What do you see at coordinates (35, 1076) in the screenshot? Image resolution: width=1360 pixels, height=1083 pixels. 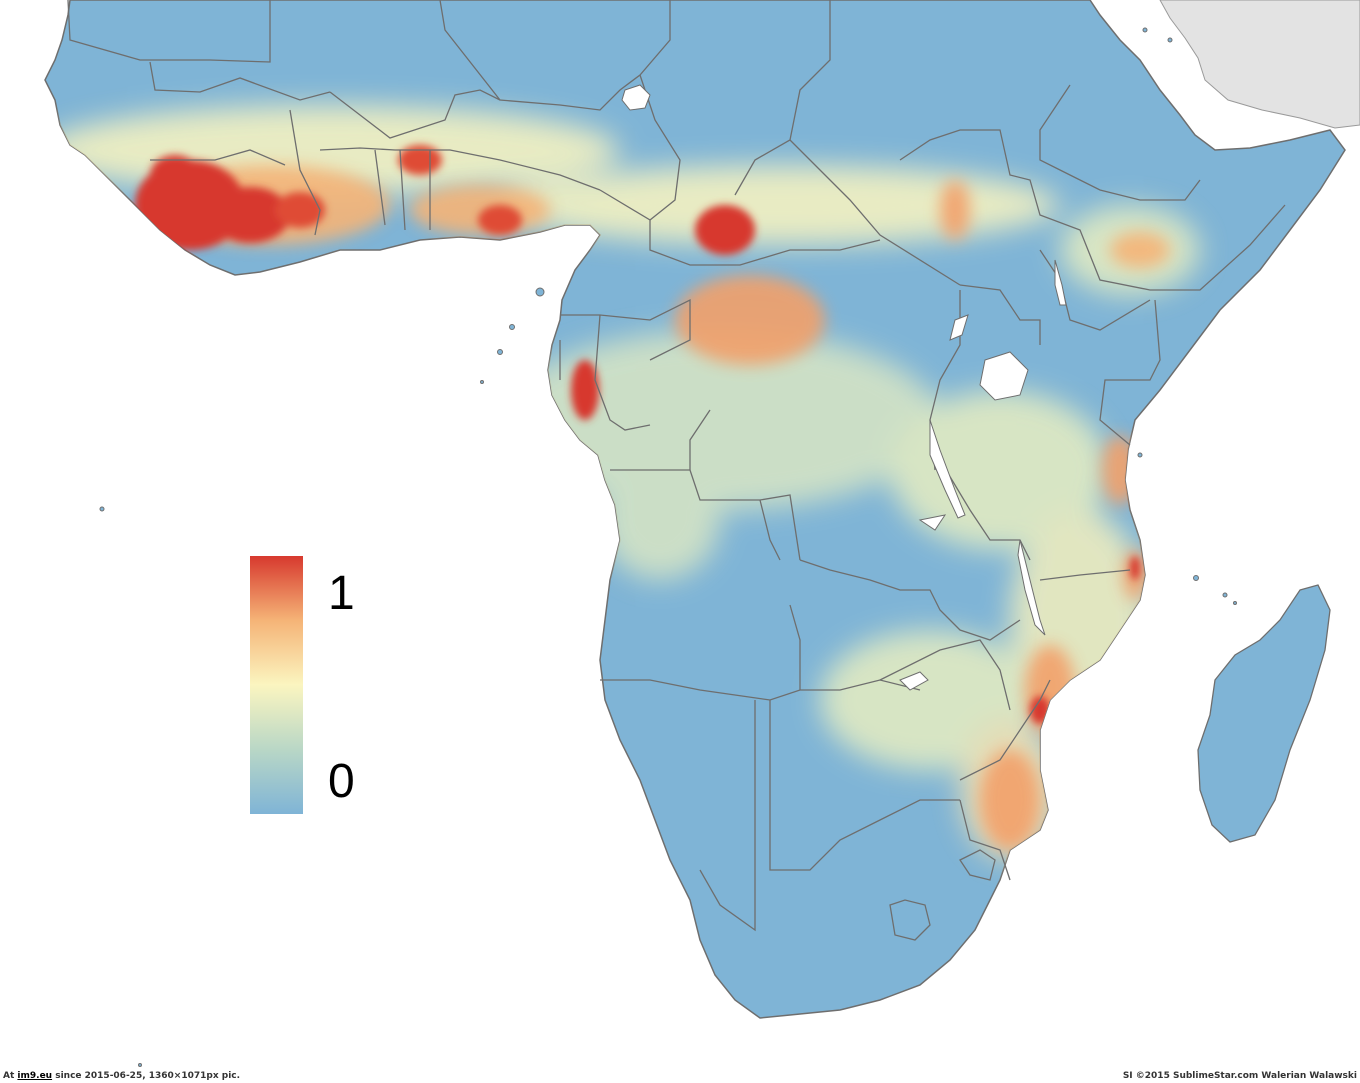 I see `footer-link: im9.eu` at bounding box center [35, 1076].